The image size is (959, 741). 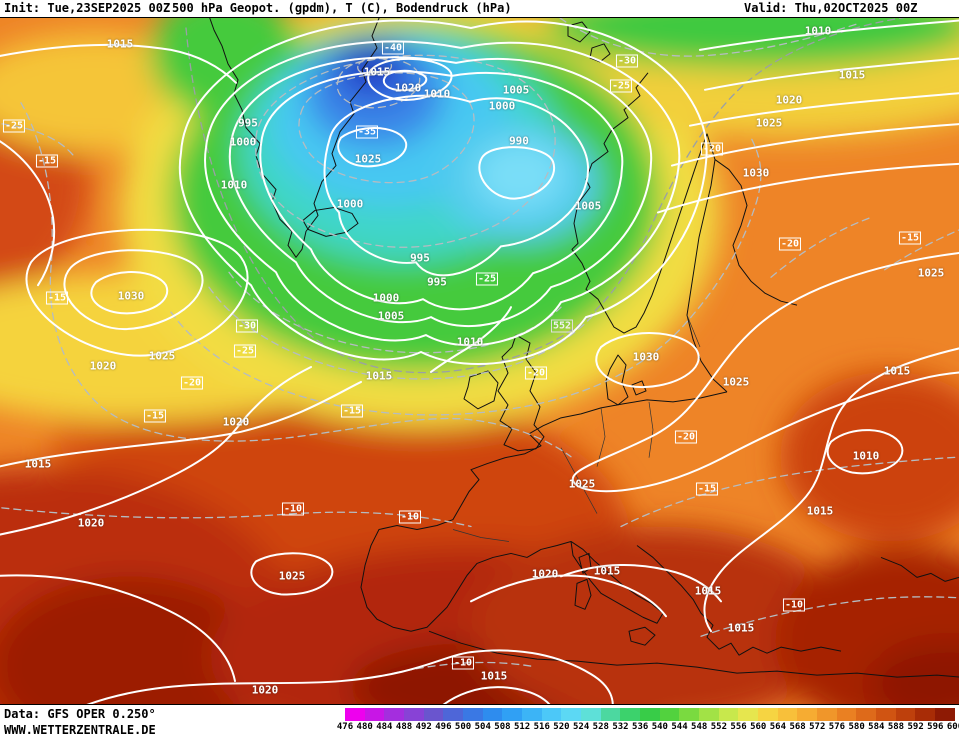 I want to click on colorbar-tick-label: 556, so click(x=738, y=727).